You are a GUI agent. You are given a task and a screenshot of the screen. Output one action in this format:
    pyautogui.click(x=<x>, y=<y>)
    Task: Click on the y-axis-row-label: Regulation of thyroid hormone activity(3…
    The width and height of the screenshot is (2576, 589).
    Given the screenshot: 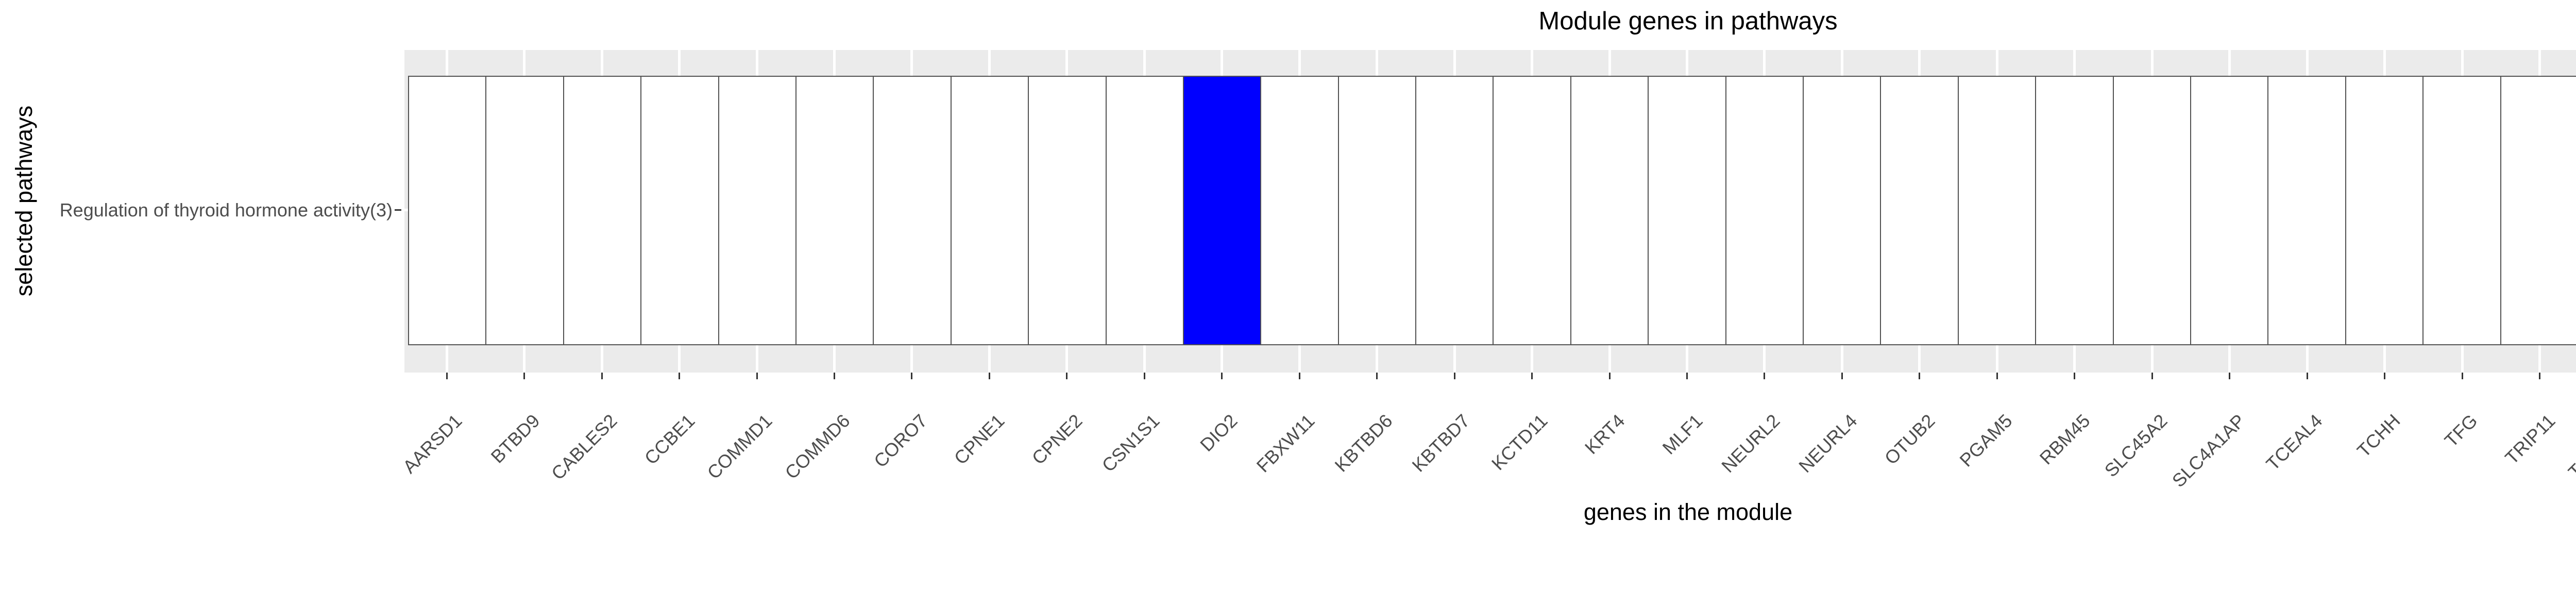 What is the action you would take?
    pyautogui.click(x=226, y=210)
    